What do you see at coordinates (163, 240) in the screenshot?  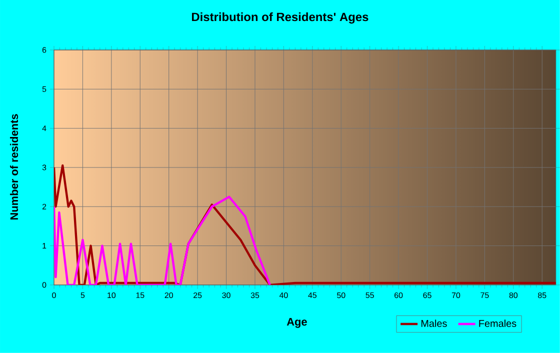 I see `line-series` at bounding box center [163, 240].